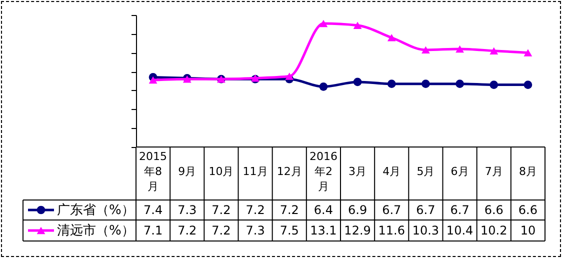  What do you see at coordinates (153, 231) in the screenshot?
I see `data-label: 7.1` at bounding box center [153, 231].